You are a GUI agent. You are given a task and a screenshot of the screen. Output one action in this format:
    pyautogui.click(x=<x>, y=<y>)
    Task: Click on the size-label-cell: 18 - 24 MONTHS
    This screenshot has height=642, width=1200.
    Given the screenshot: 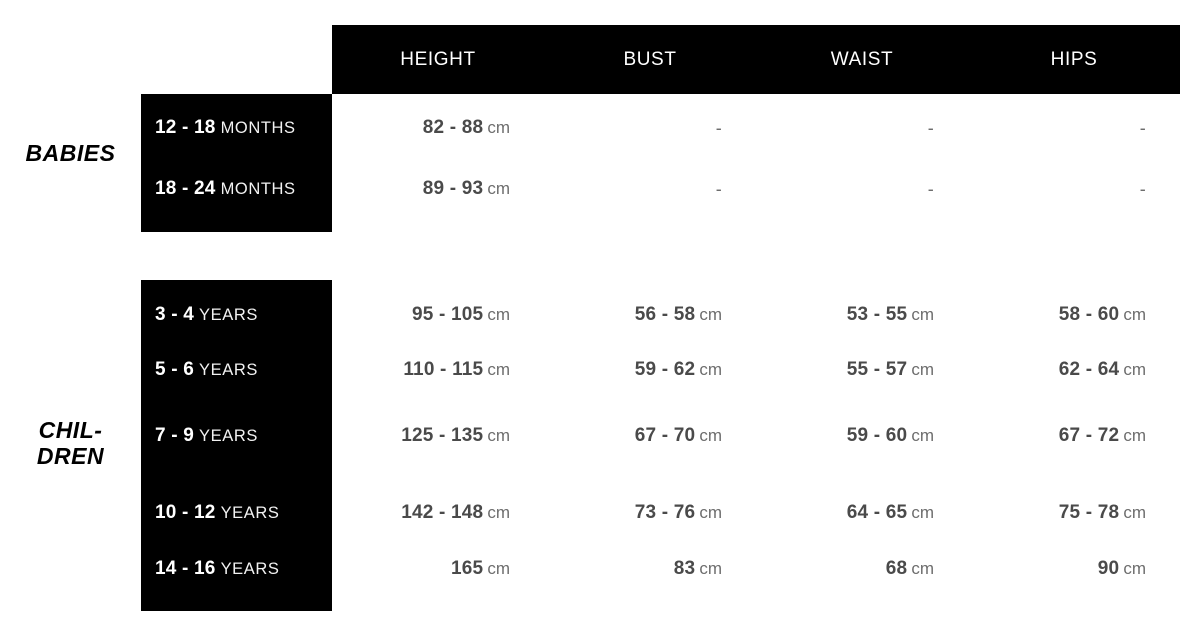 What is the action you would take?
    pyautogui.click(x=236, y=189)
    